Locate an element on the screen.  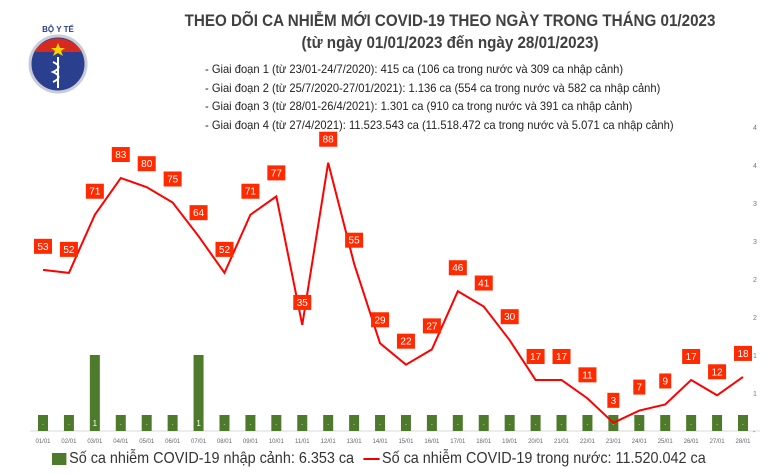
line-data-label: 55 is located at coordinates (355, 241).